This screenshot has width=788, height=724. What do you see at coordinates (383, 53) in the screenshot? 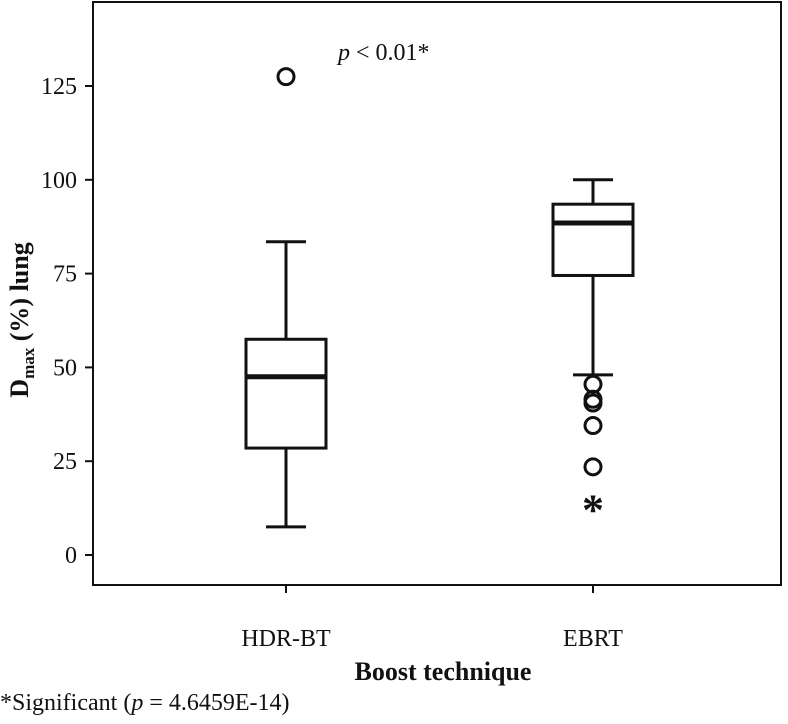
I see `p-value-annotation: p < 0.01*` at bounding box center [383, 53].